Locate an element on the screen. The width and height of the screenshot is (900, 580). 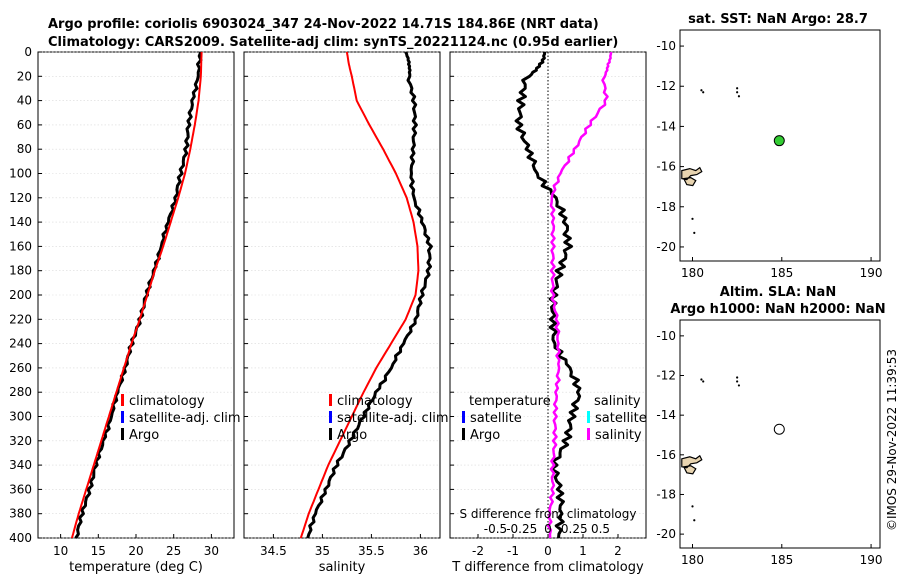
sdiff-axis-label: S difference from climatology is located at coordinates (548, 514).